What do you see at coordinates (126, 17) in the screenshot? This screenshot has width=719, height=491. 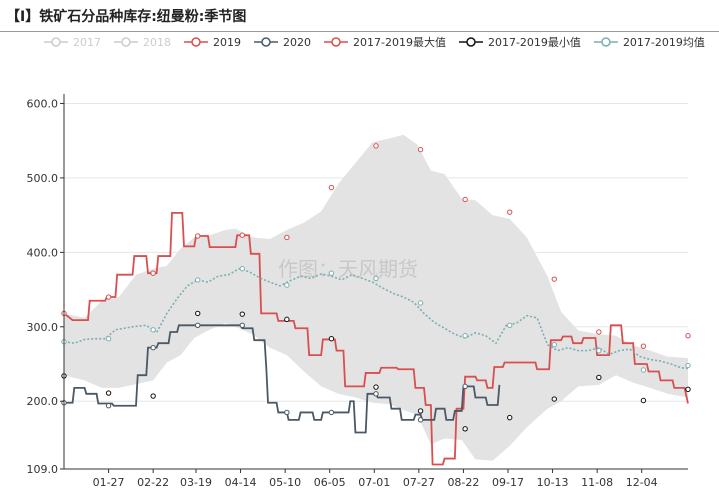 I see `chart-title: 【I】铁矿石分品种库存:纽曼粉:季节图` at bounding box center [126, 17].